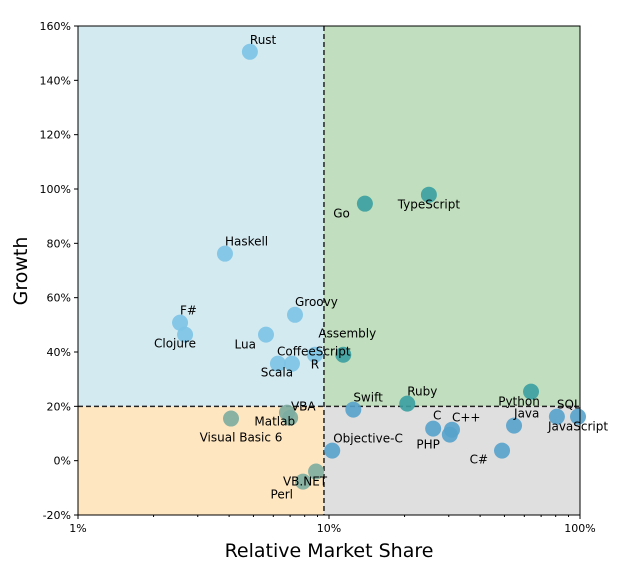  What do you see at coordinates (277, 363) in the screenshot?
I see `data-point-scala` at bounding box center [277, 363].